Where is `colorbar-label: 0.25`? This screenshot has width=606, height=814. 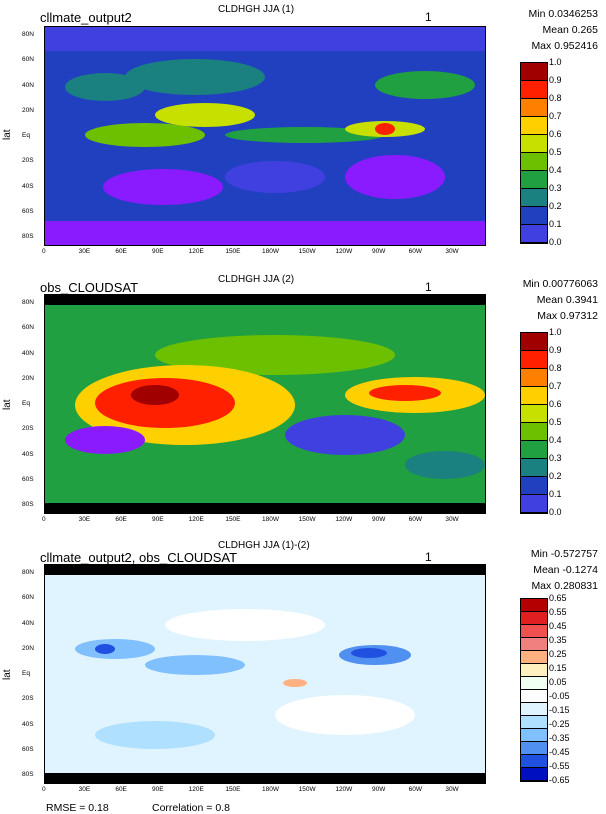 colorbar-label: 0.25 is located at coordinates (558, 654).